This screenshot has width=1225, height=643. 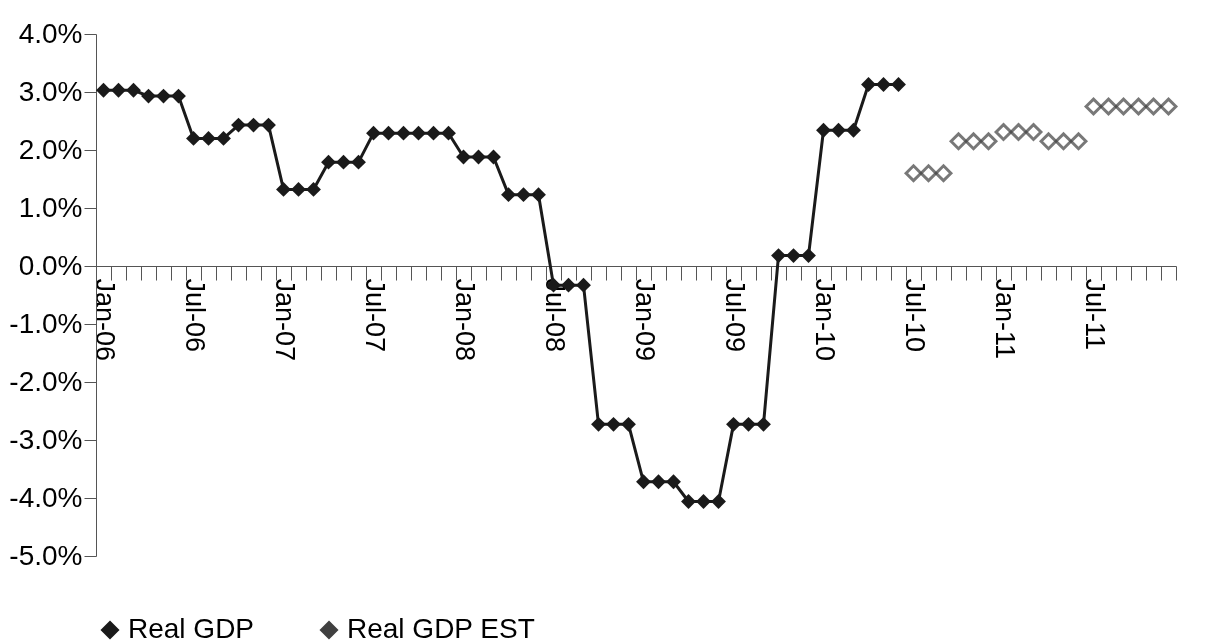 What do you see at coordinates (46, 439) in the screenshot?
I see `y-tick-label: -3.0%` at bounding box center [46, 439].